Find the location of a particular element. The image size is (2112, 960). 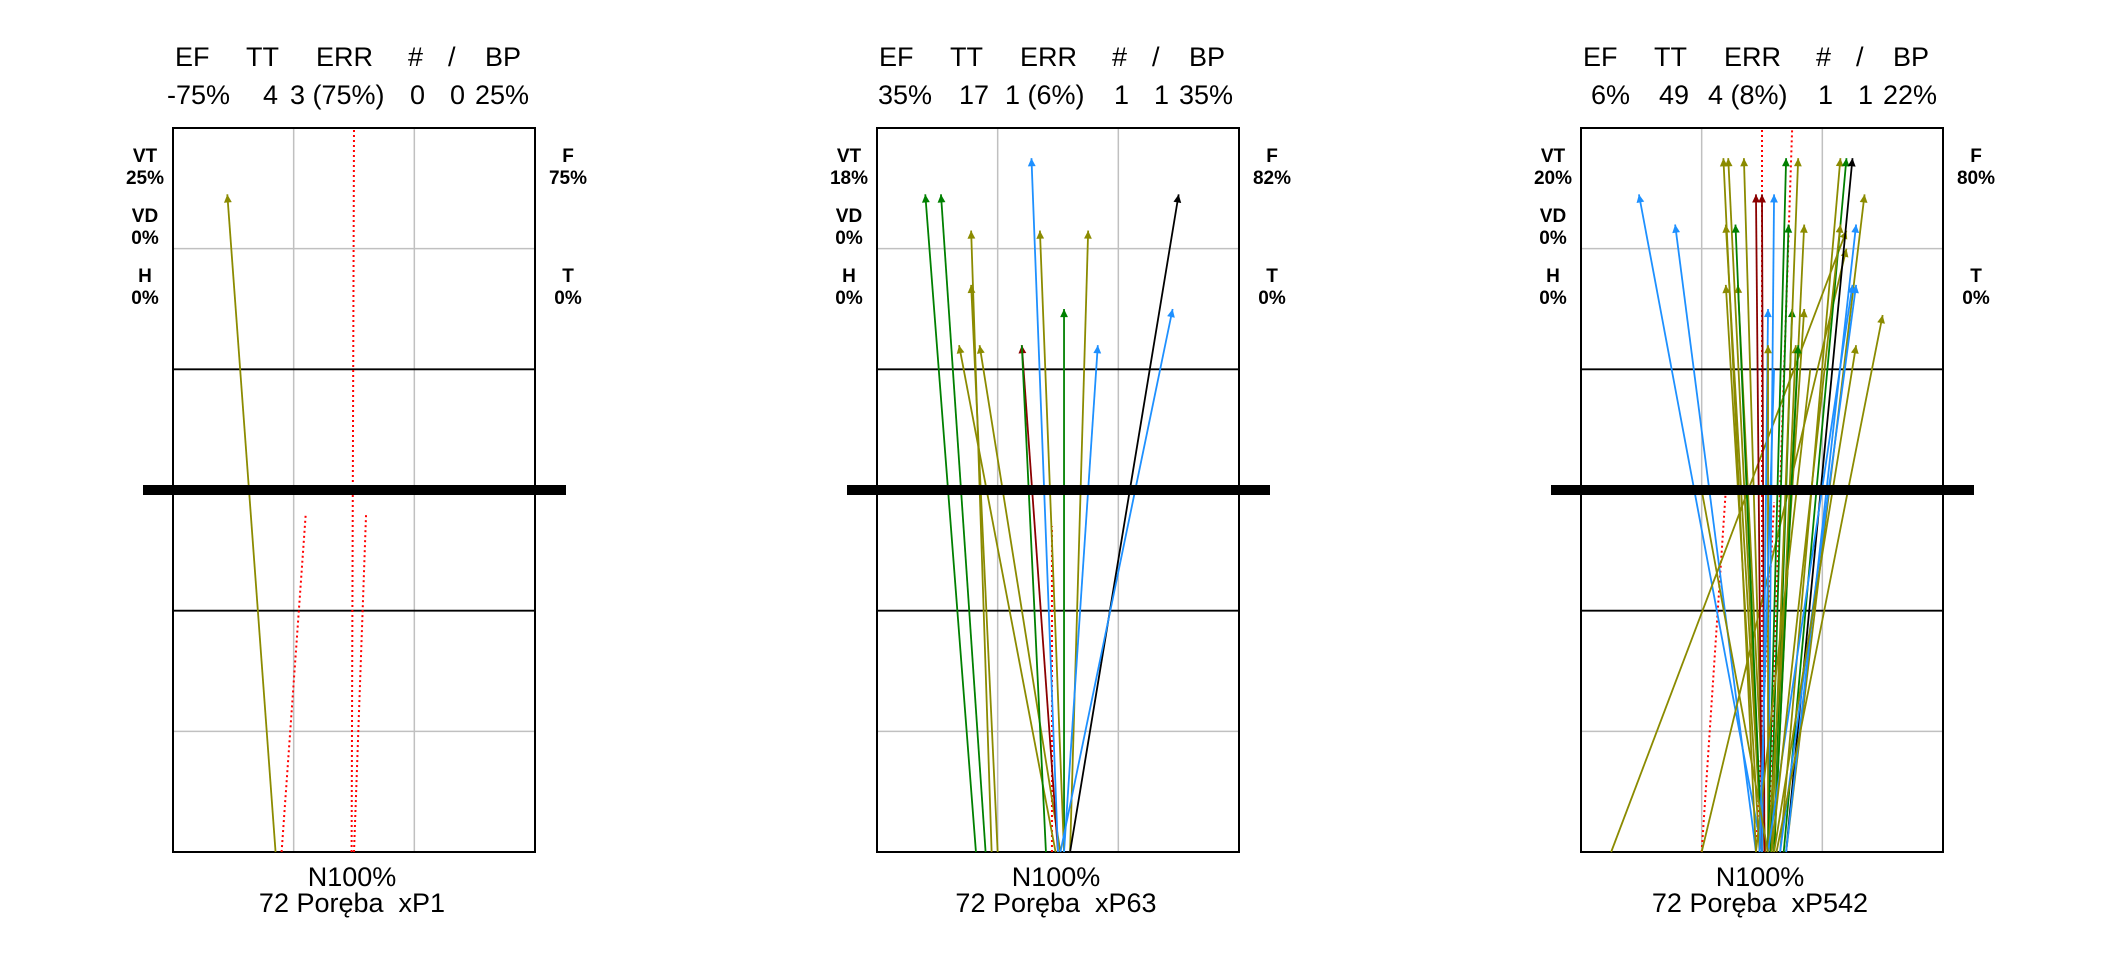

value-ef: 6% is located at coordinates (1611, 95).